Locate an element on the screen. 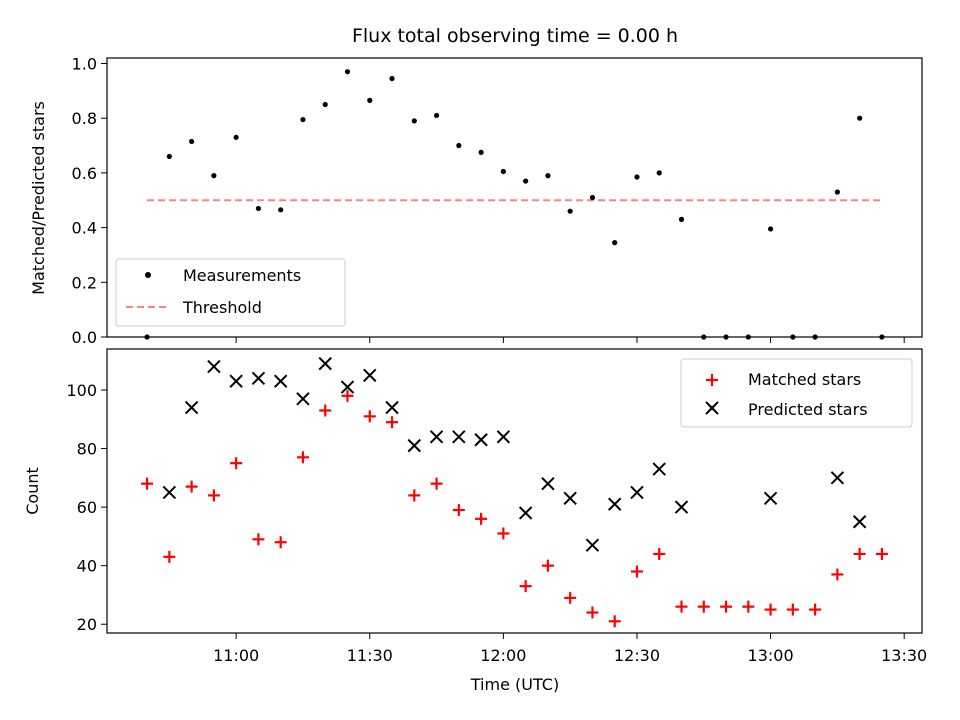 This screenshot has width=960, height=720. bottom-x-axis-label: Time (UTC) is located at coordinates (514, 684).